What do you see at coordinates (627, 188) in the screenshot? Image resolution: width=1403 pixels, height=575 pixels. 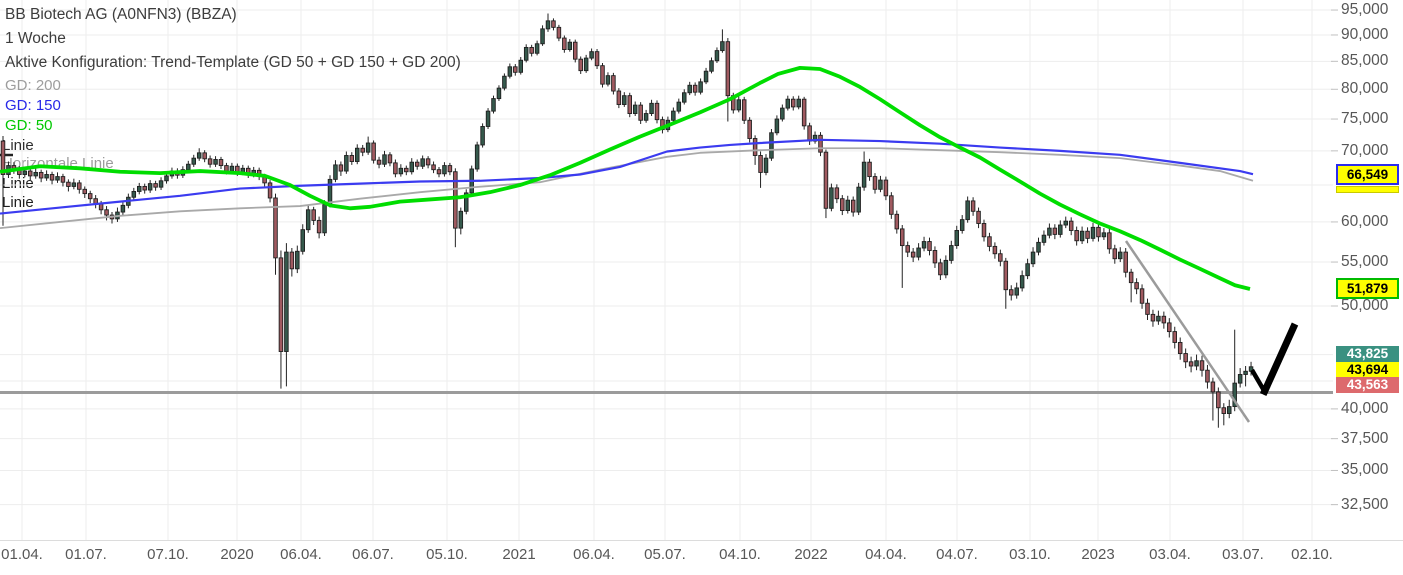 I see `gd200-line` at bounding box center [627, 188].